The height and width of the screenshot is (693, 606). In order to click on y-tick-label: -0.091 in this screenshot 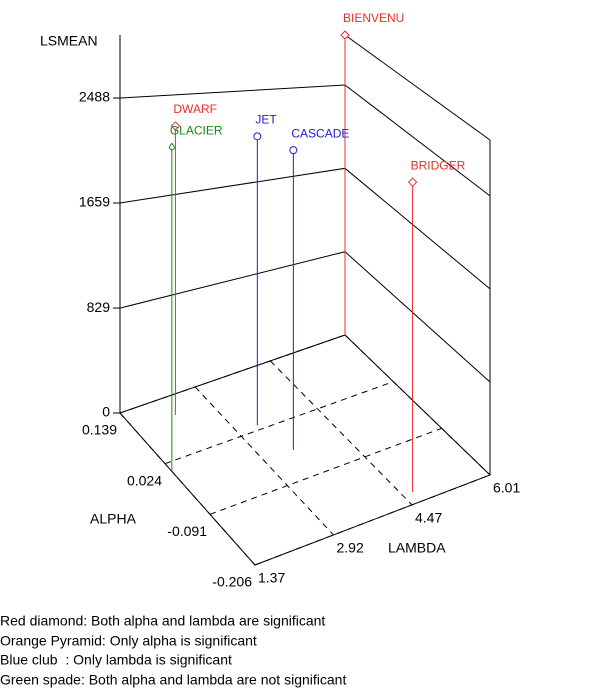, I will do `click(187, 531)`.